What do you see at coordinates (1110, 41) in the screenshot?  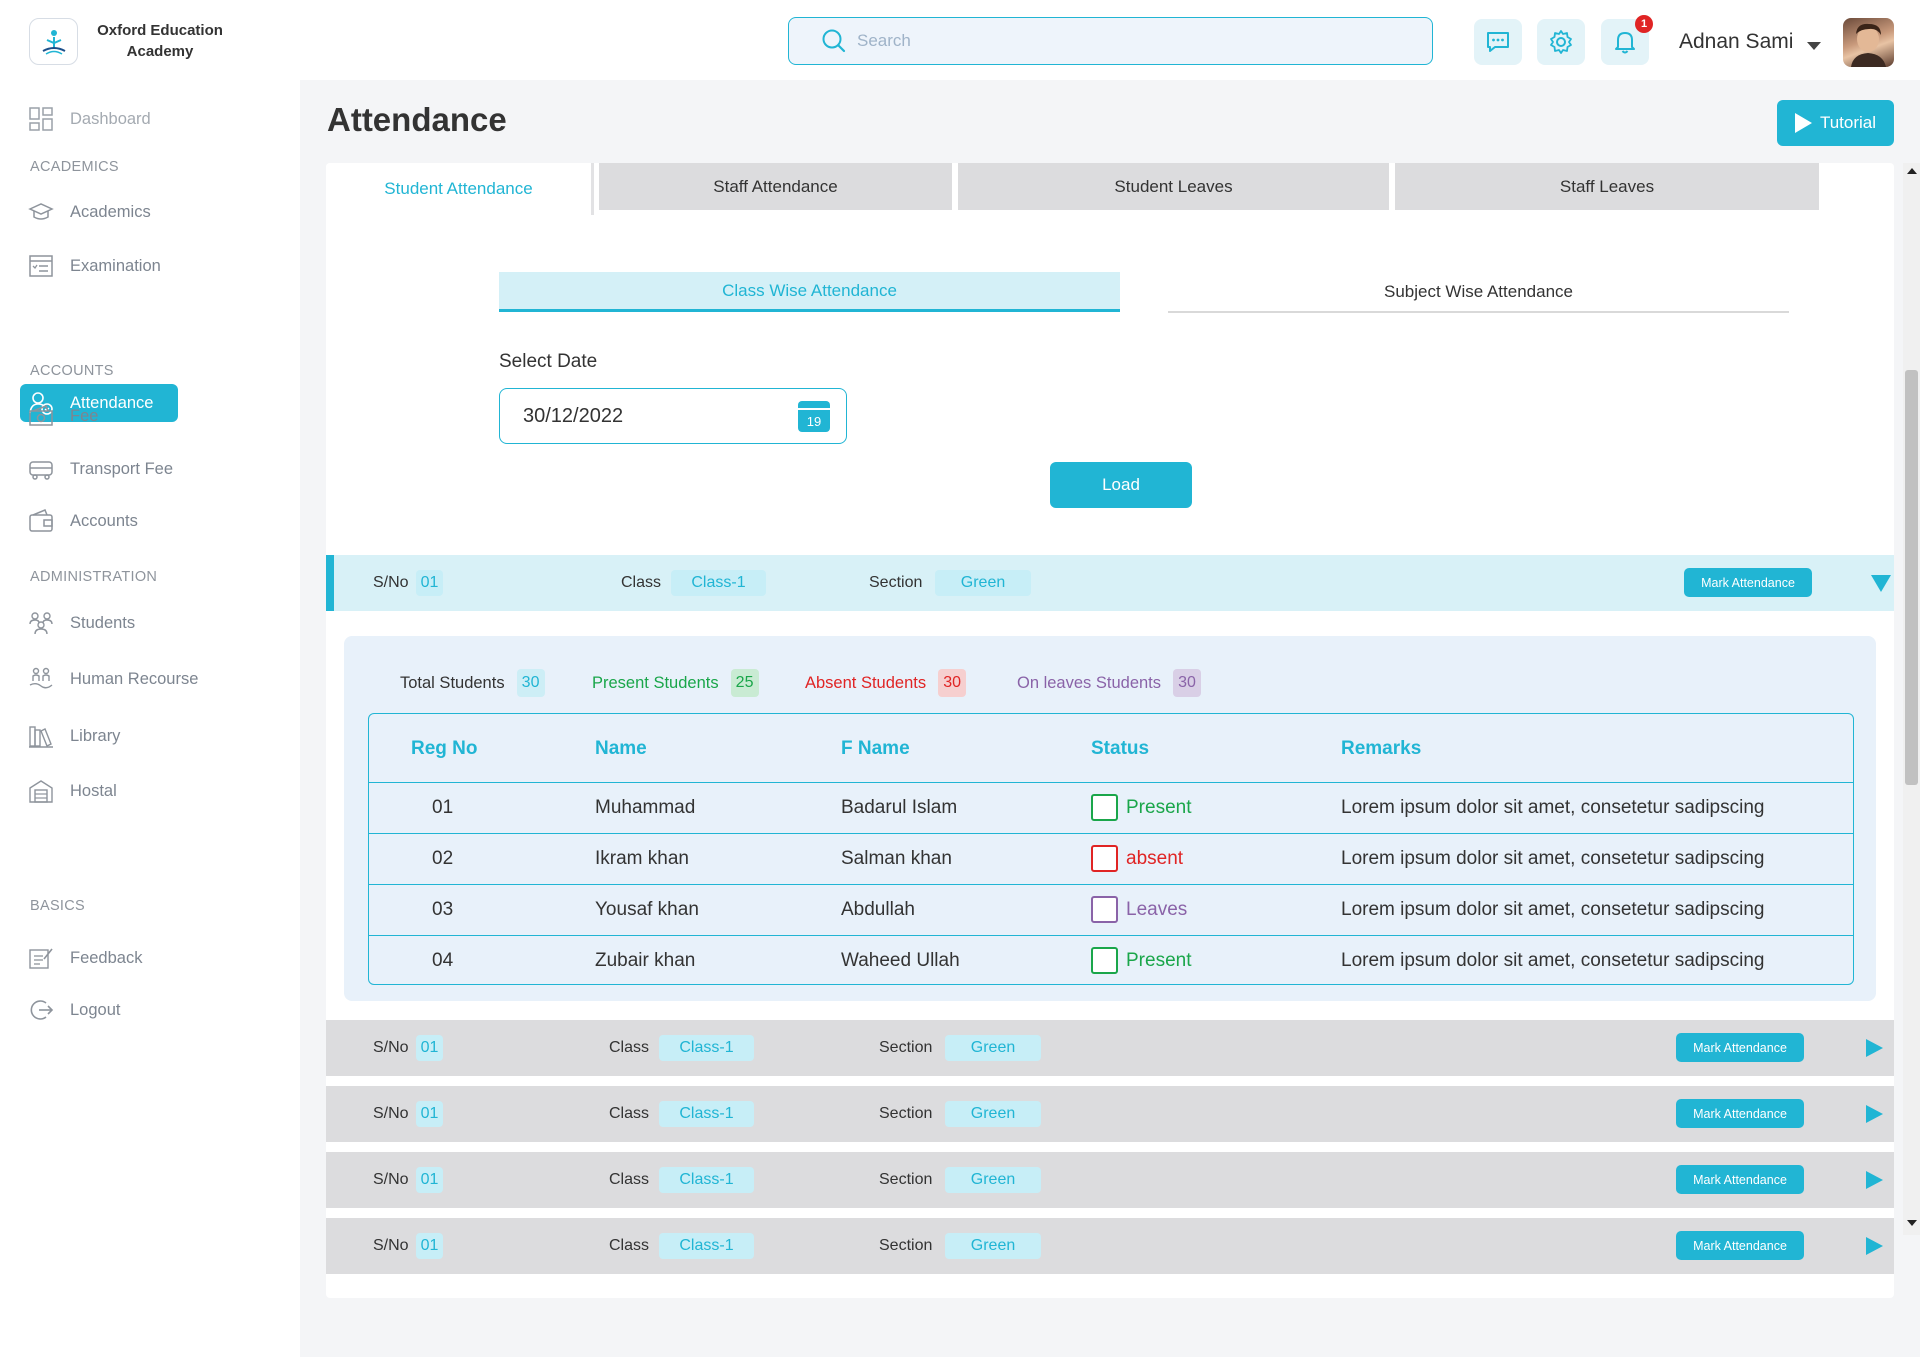 I see `search-input: Search` at bounding box center [1110, 41].